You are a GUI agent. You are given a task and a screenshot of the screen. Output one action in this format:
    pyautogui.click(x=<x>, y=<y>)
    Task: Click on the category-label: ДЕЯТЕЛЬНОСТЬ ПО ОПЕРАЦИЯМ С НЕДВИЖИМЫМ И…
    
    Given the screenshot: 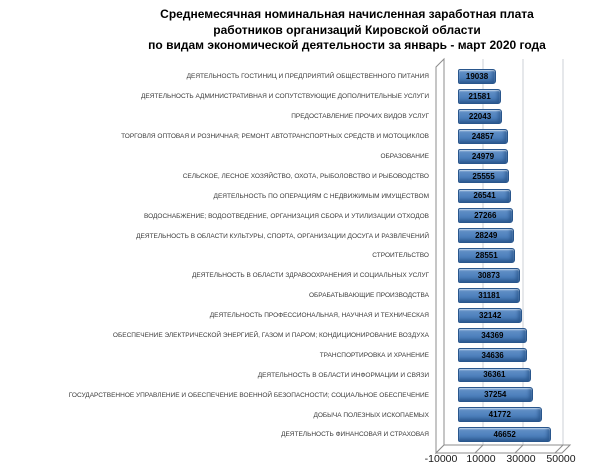 What is the action you would take?
    pyautogui.click(x=321, y=196)
    